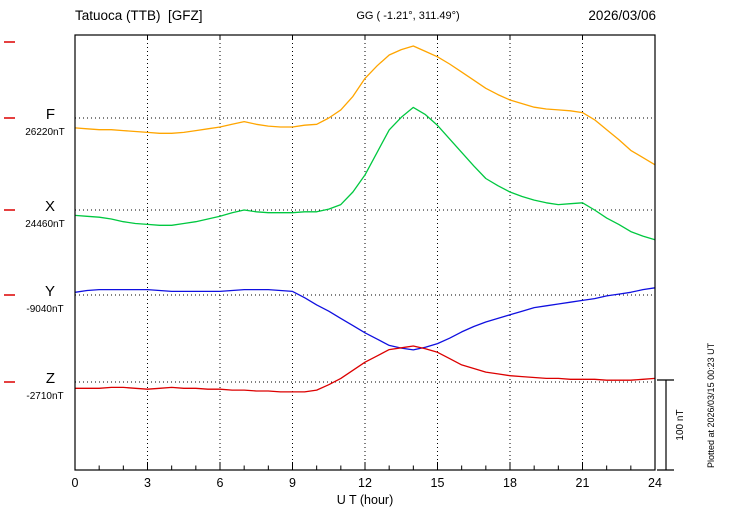 The width and height of the screenshot is (730, 520). What do you see at coordinates (655, 483) in the screenshot?
I see `x-tick-label: 24` at bounding box center [655, 483].